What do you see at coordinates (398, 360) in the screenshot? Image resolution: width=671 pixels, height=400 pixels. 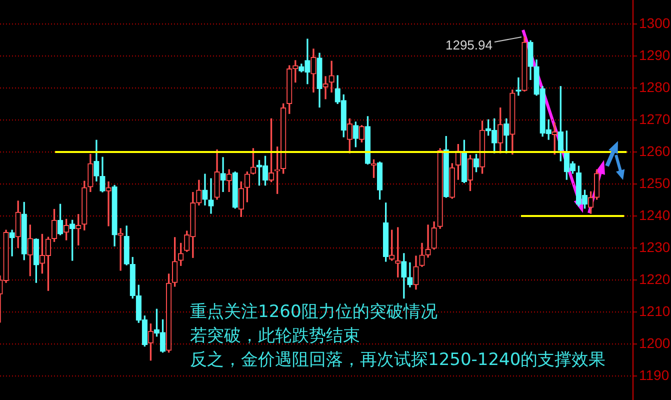 I see `annotation: 反之，金价遇阻回落，再次试探1250-1240的支撑效果` at bounding box center [398, 360].